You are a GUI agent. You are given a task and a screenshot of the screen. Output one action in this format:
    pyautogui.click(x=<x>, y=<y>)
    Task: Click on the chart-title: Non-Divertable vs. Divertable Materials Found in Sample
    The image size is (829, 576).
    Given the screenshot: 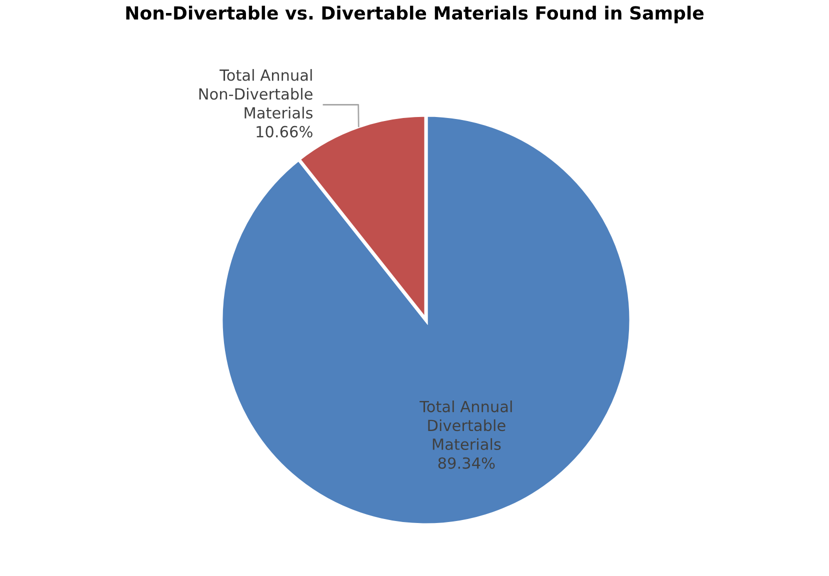 What is the action you would take?
    pyautogui.click(x=415, y=15)
    